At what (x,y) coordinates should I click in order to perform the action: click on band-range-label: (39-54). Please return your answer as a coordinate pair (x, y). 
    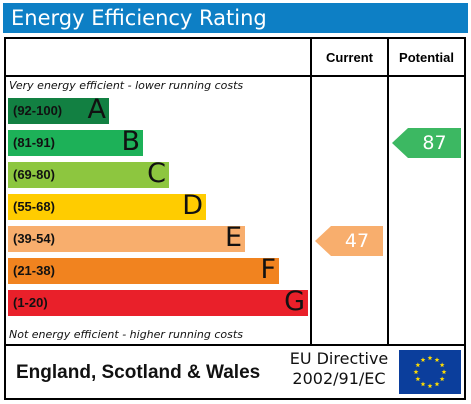
    Looking at the image, I should click on (34, 238).